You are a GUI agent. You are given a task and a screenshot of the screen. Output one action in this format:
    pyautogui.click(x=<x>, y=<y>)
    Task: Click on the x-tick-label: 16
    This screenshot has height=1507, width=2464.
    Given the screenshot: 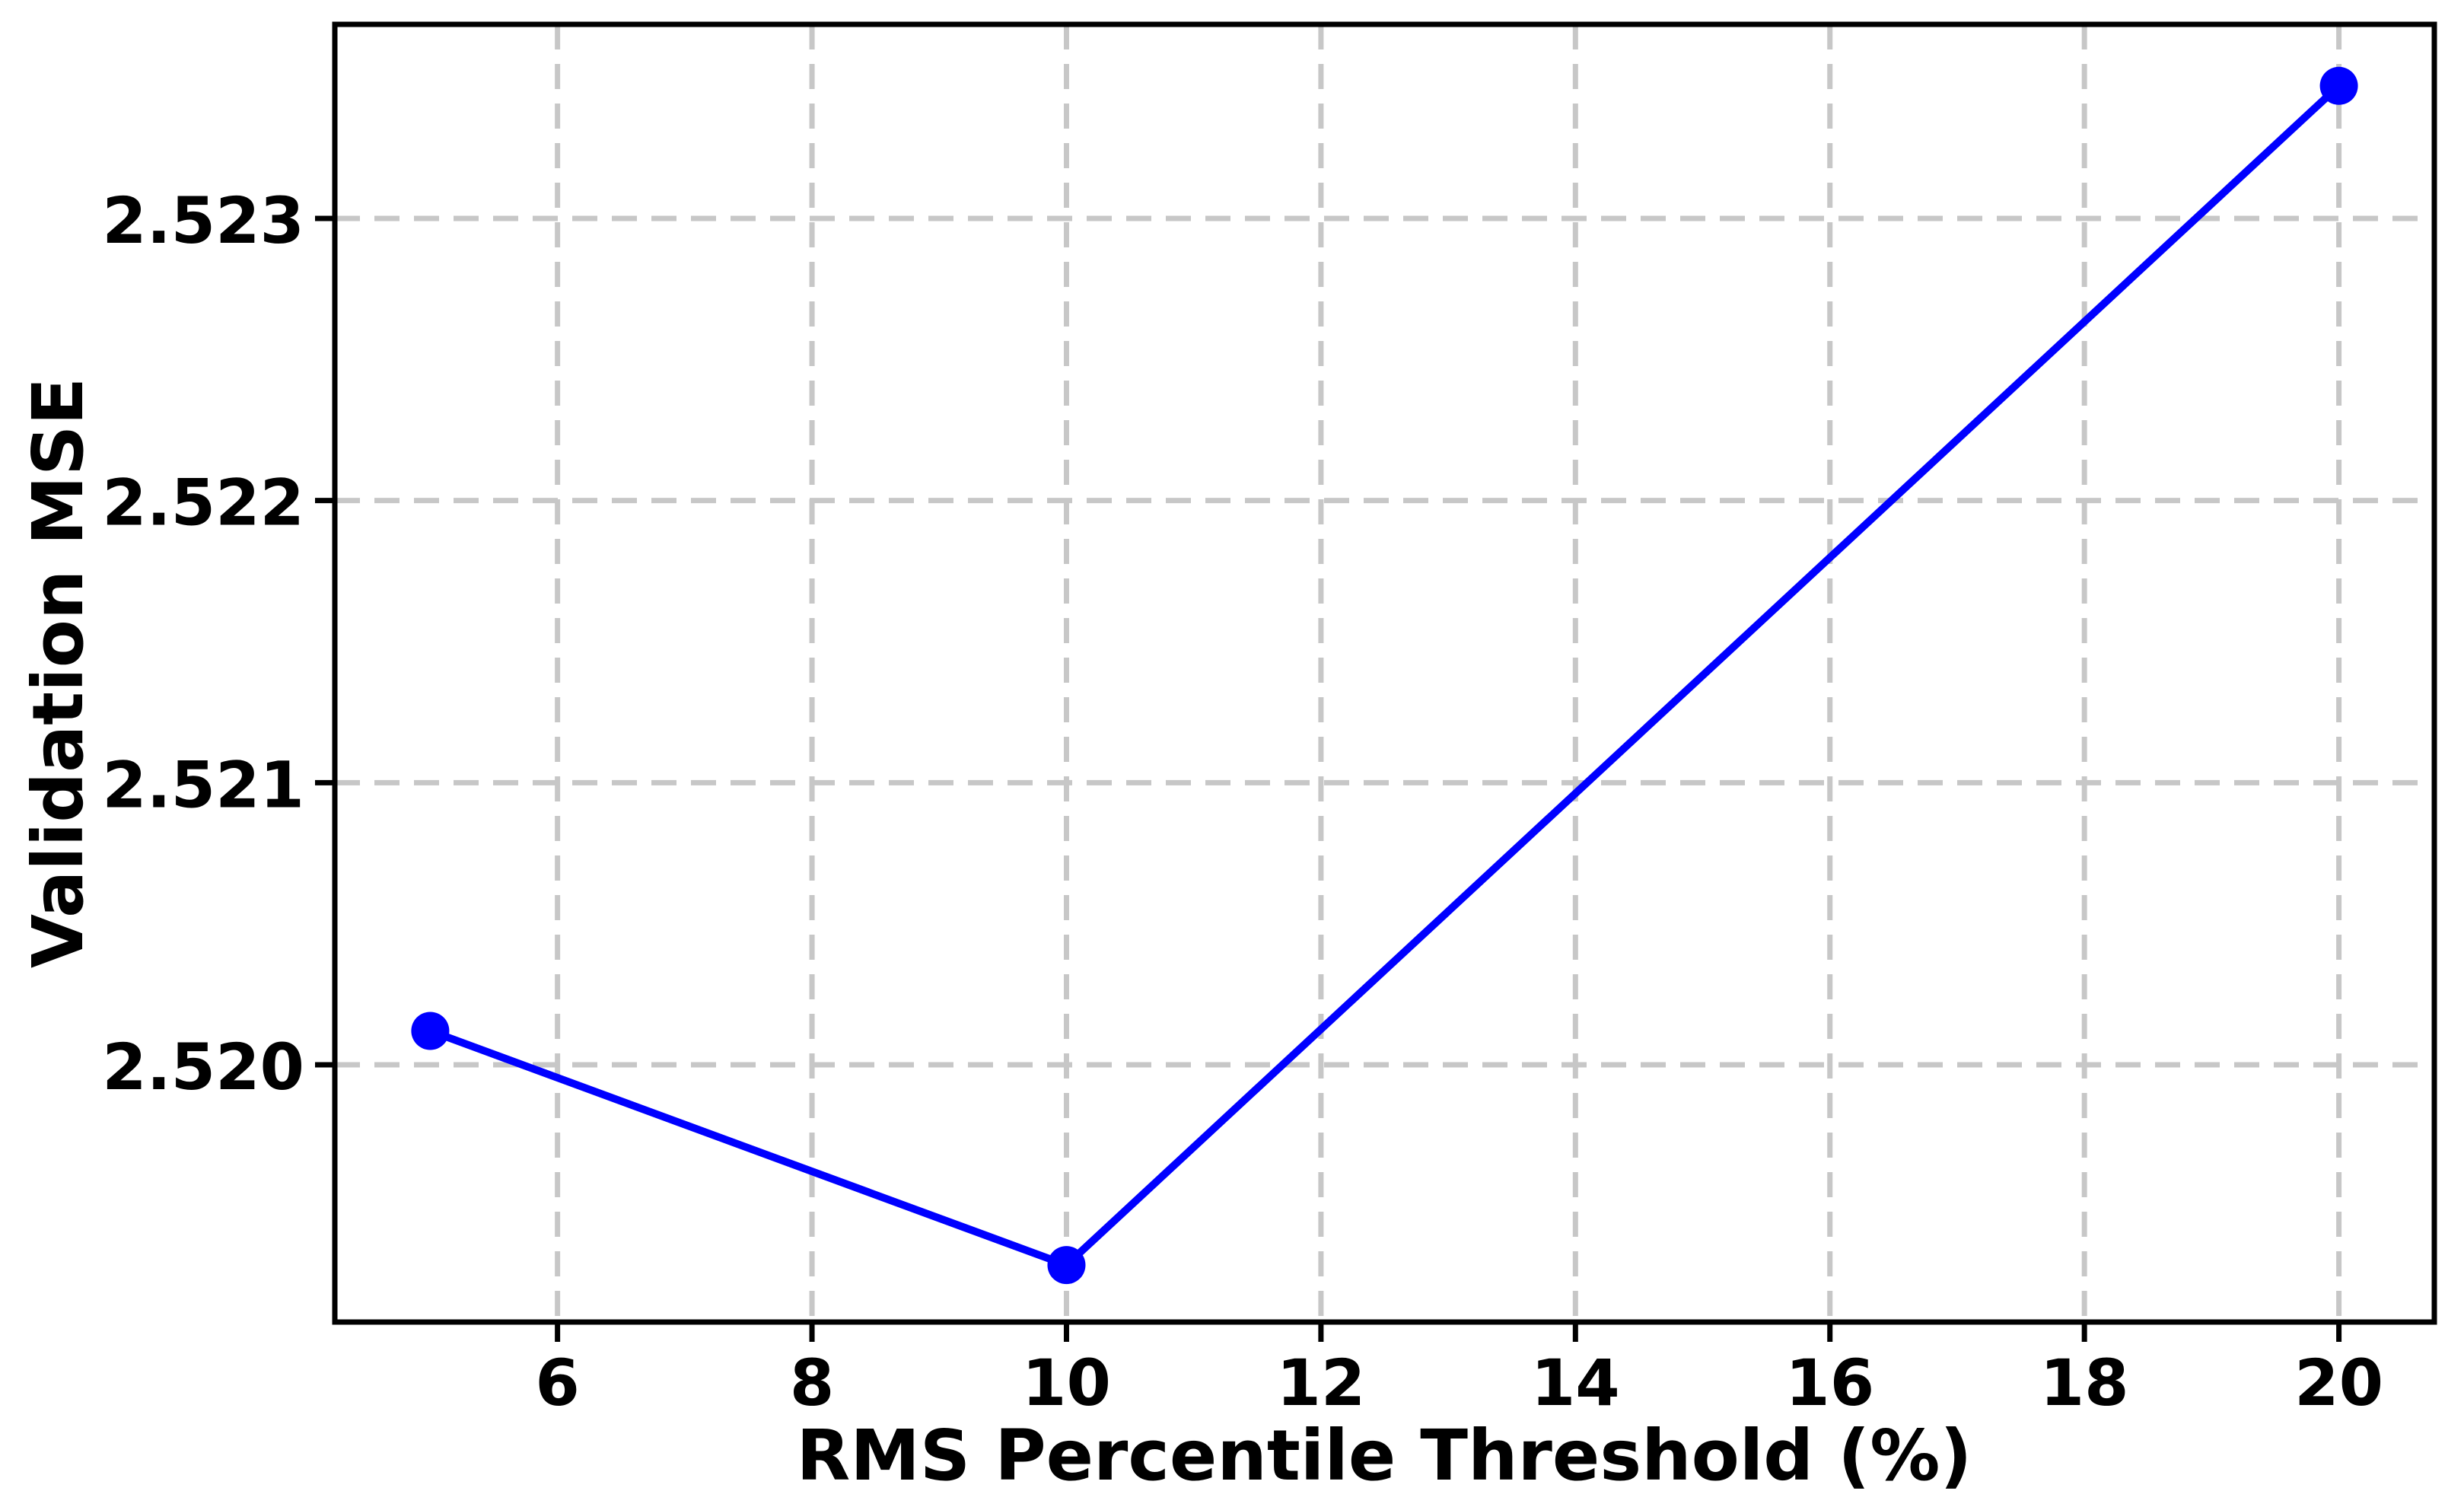 What is the action you would take?
    pyautogui.click(x=1829, y=1383)
    